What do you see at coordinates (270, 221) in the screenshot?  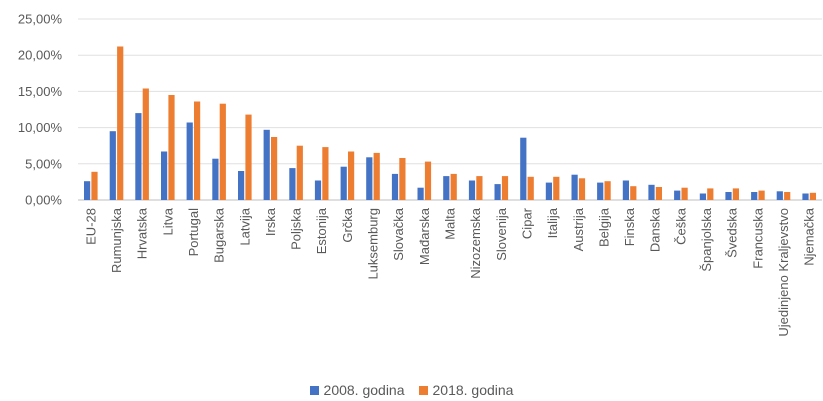 I see `x-tick-label: Irska` at bounding box center [270, 221].